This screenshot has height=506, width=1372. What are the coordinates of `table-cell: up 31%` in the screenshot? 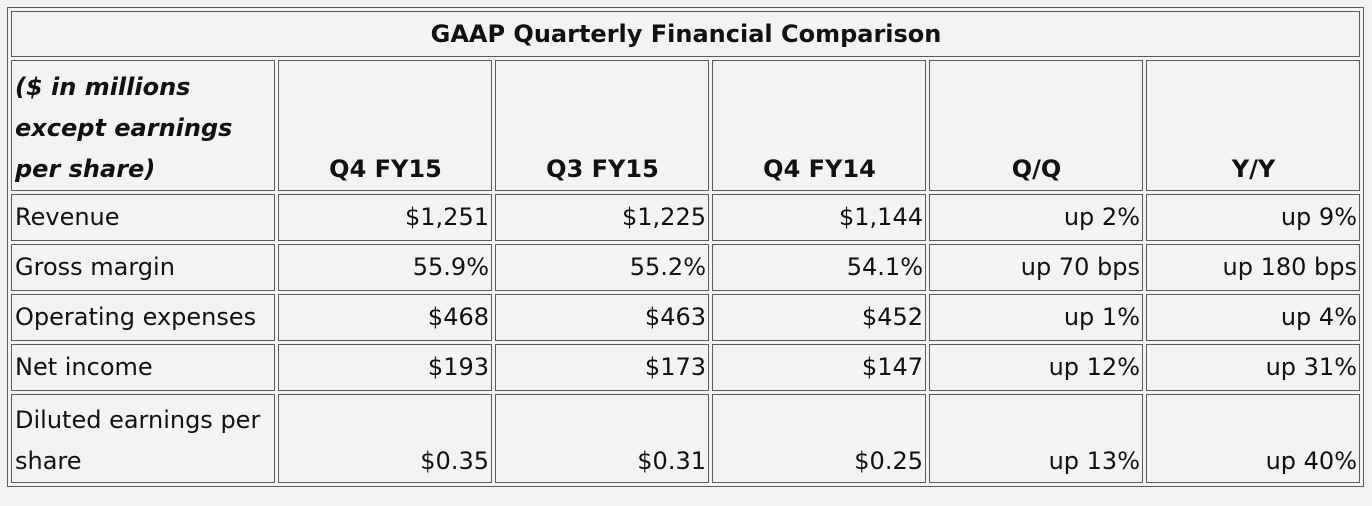 It's located at (1253, 367).